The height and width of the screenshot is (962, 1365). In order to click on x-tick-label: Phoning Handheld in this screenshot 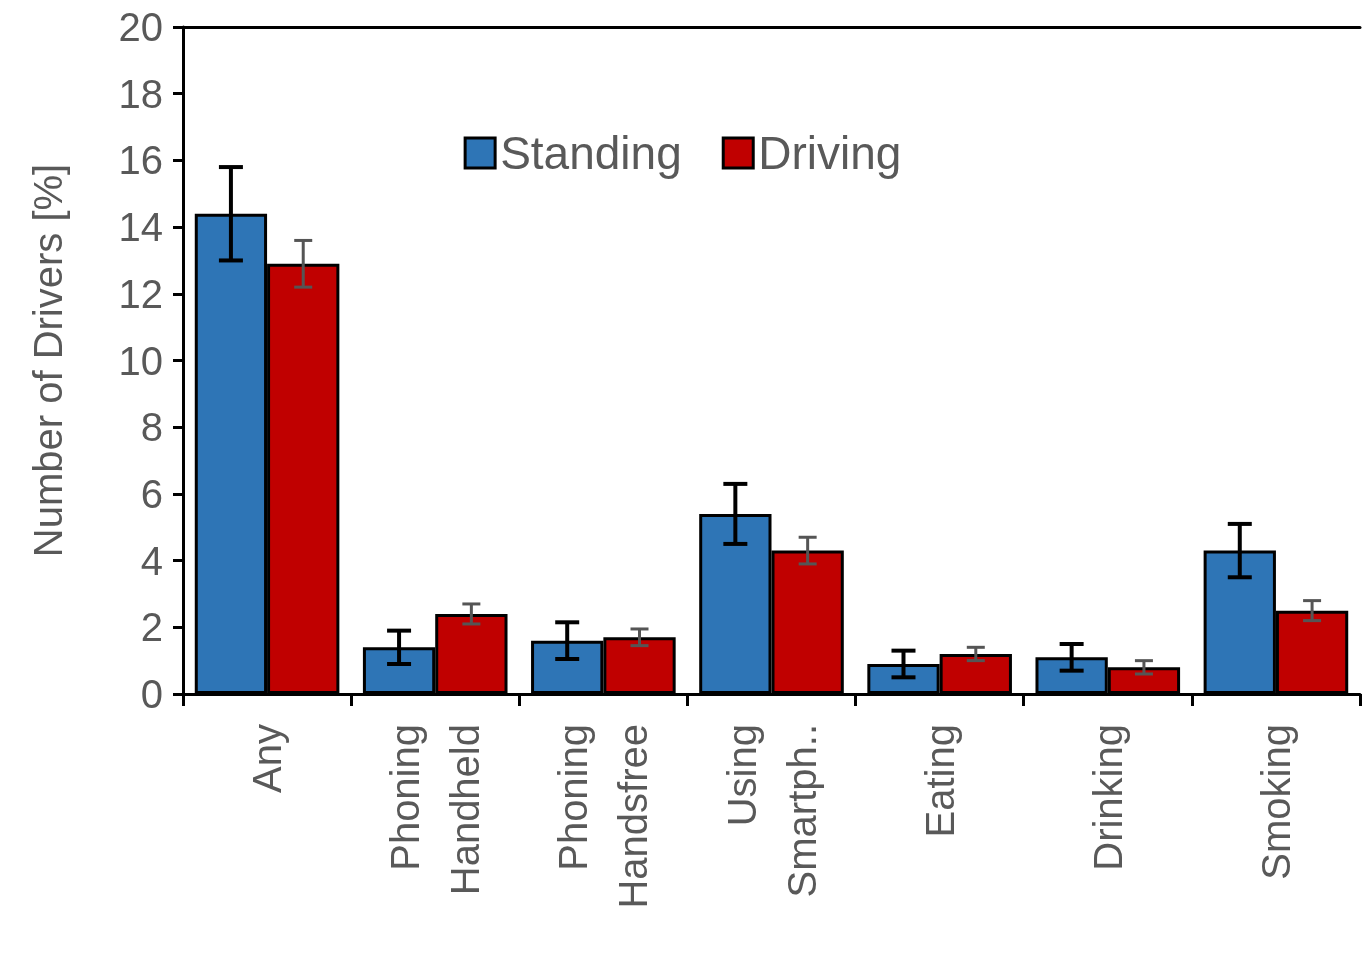, I will do `click(435, 810)`.